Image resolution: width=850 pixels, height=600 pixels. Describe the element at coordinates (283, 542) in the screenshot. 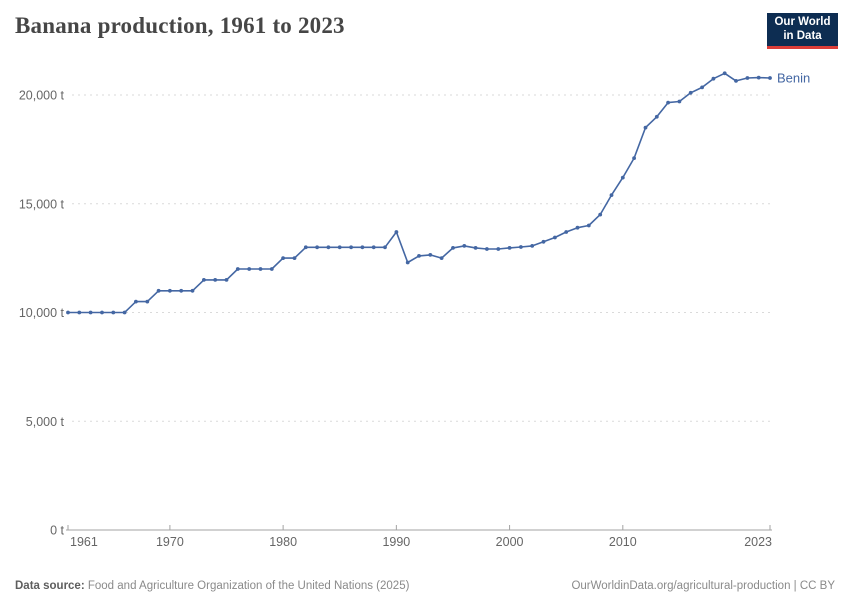

I see `x-axis-tick-label: 1980` at that location.